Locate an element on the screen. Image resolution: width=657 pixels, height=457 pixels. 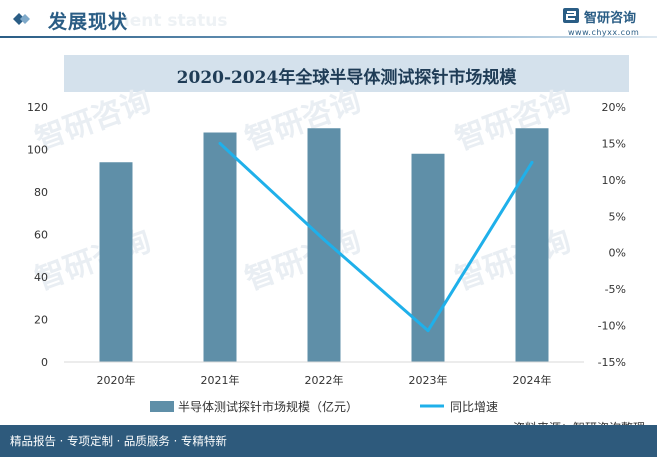
right-tick-label: 10% is located at coordinates (614, 180).